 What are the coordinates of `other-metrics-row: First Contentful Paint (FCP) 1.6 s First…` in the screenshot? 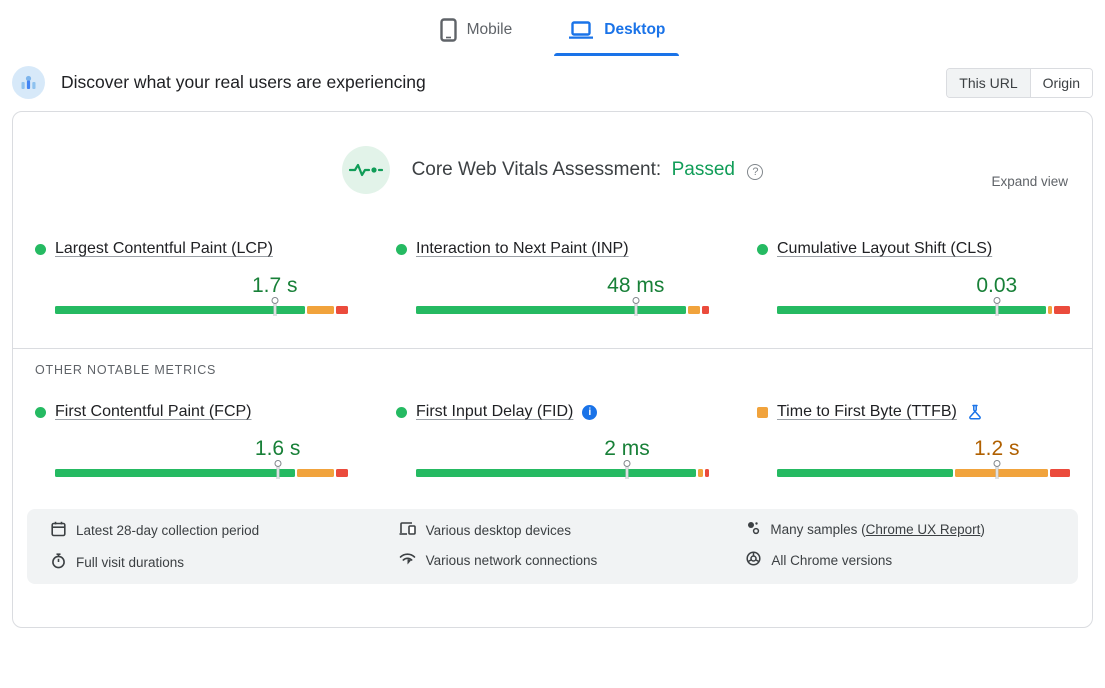 It's located at (552, 441).